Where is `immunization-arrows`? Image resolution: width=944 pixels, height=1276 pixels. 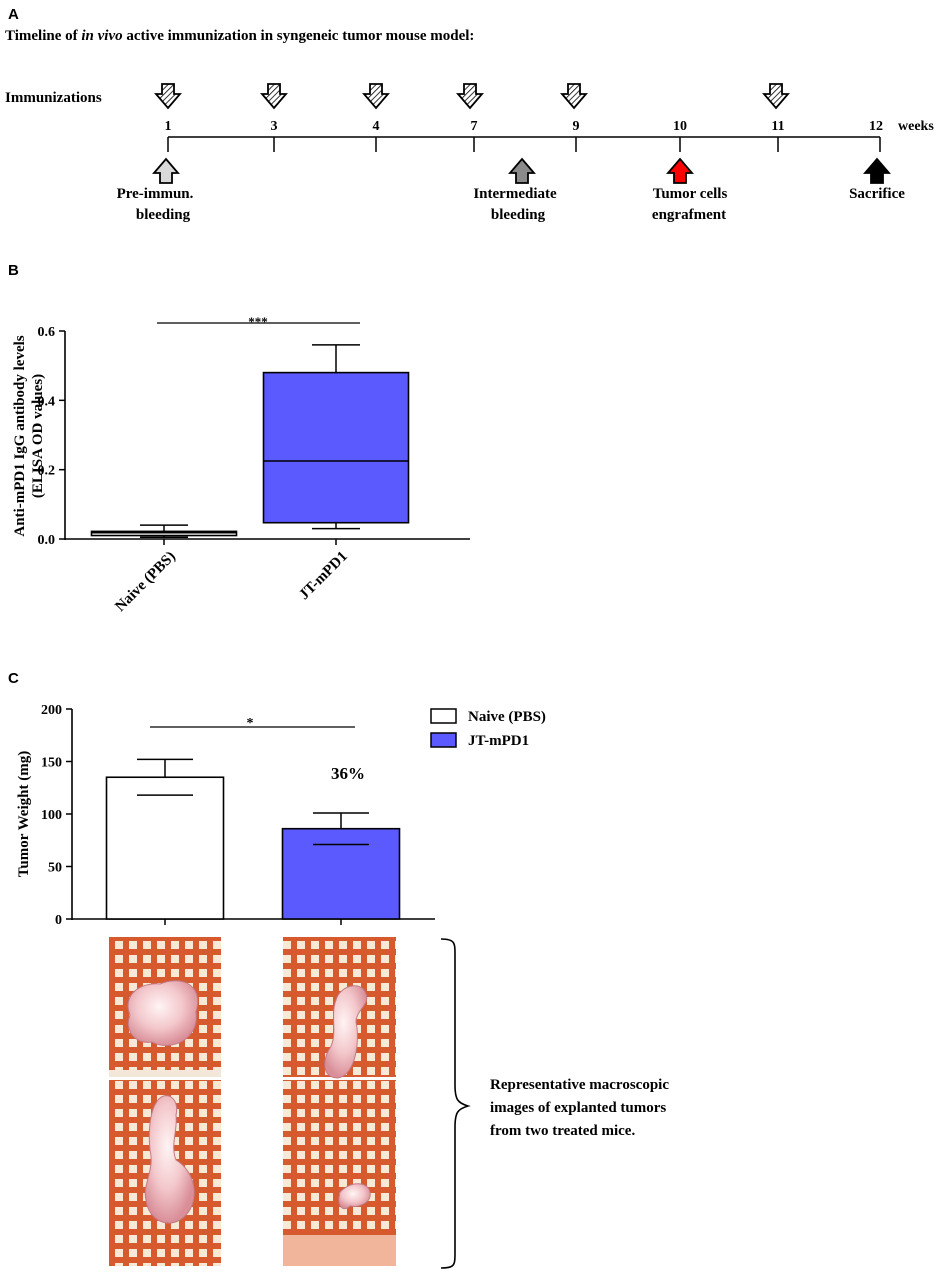 immunization-arrows is located at coordinates (472, 96).